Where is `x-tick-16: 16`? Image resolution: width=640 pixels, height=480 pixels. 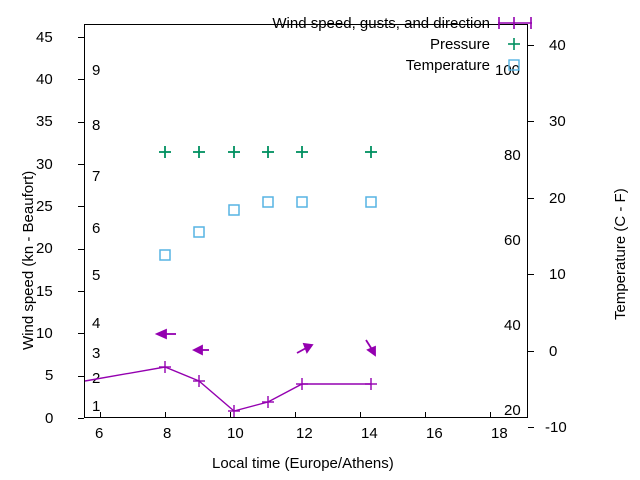
x-tick-16: 16 is located at coordinates (434, 433).